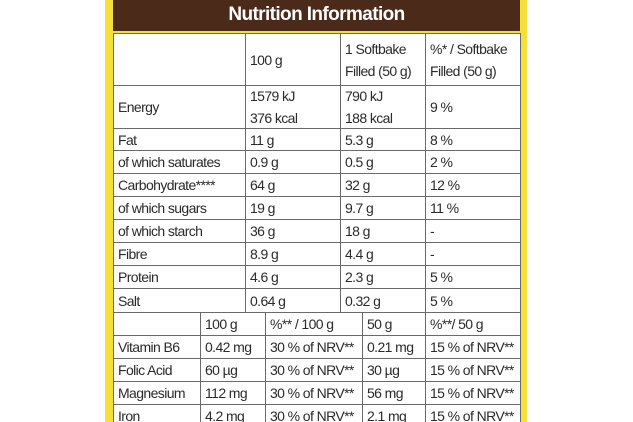  What do you see at coordinates (359, 208) in the screenshot?
I see `cell-text: 9.7 g` at bounding box center [359, 208].